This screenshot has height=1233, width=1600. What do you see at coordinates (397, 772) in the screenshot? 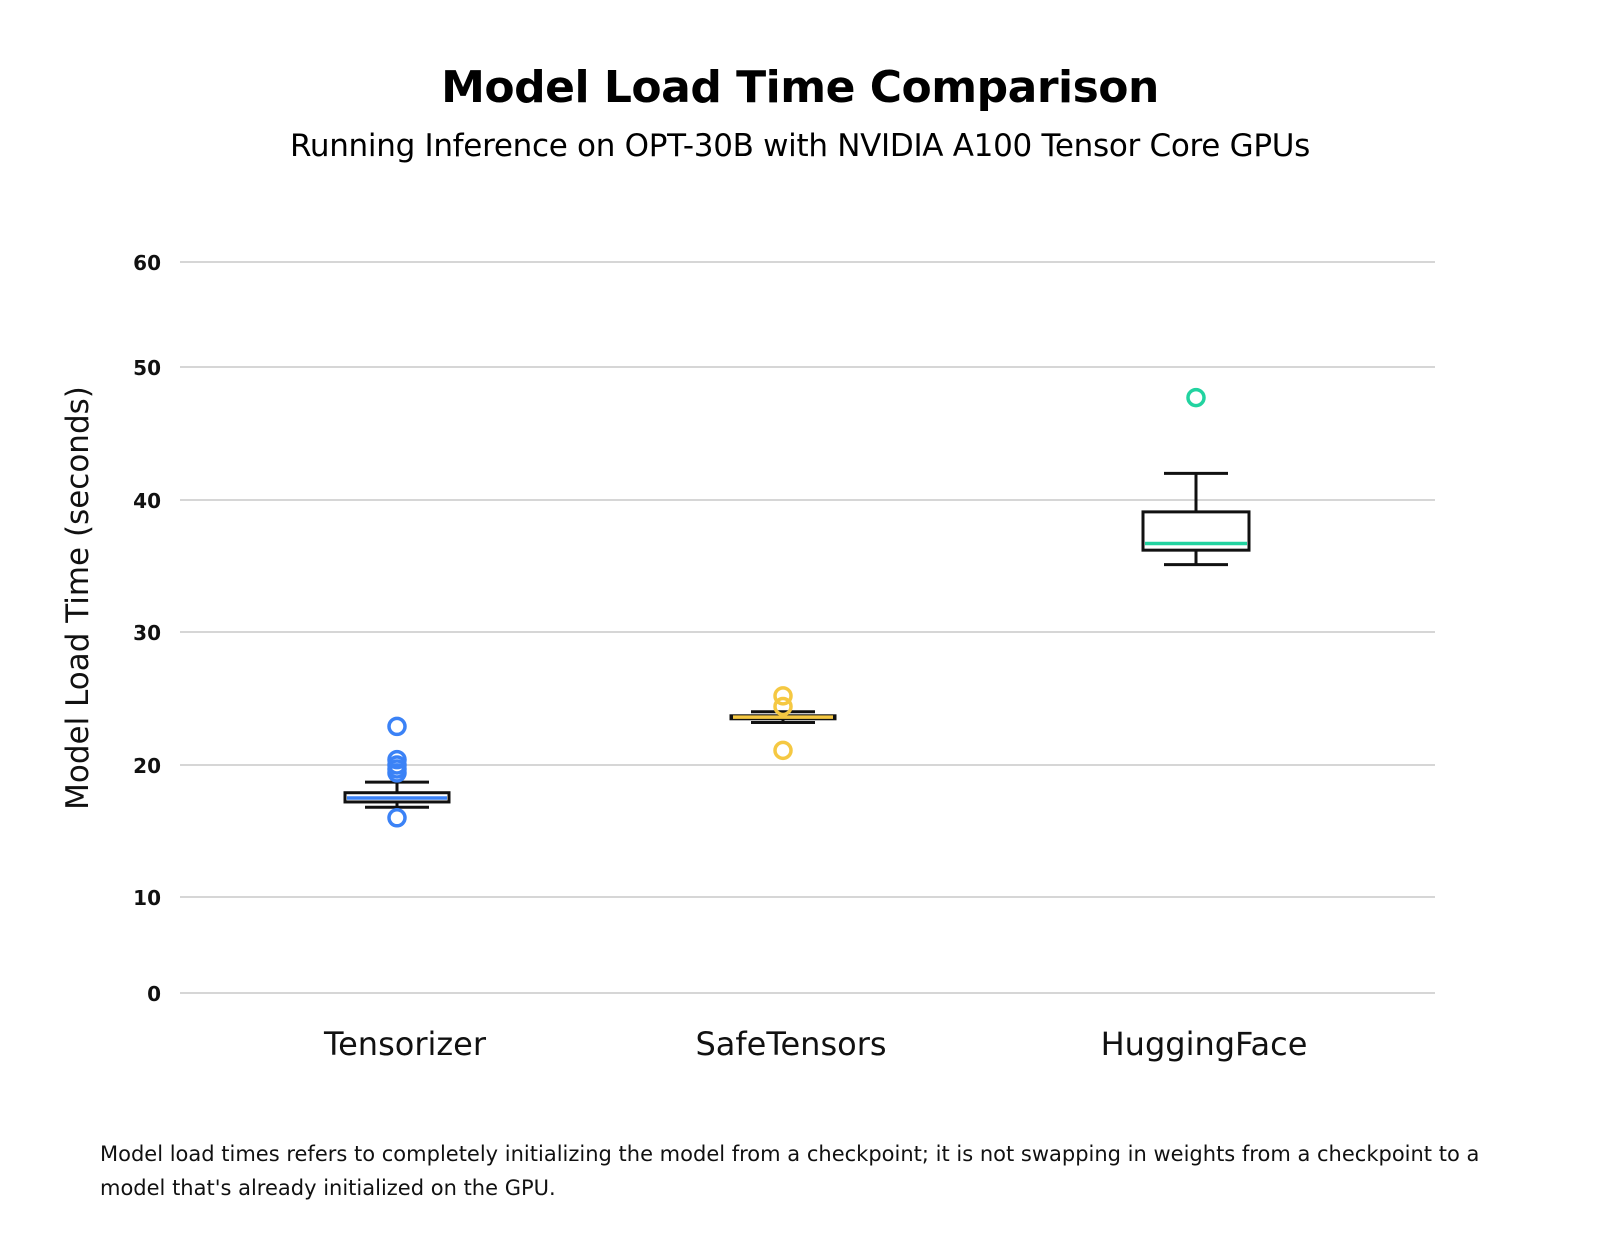
I see `box-tensorizer` at bounding box center [397, 772].